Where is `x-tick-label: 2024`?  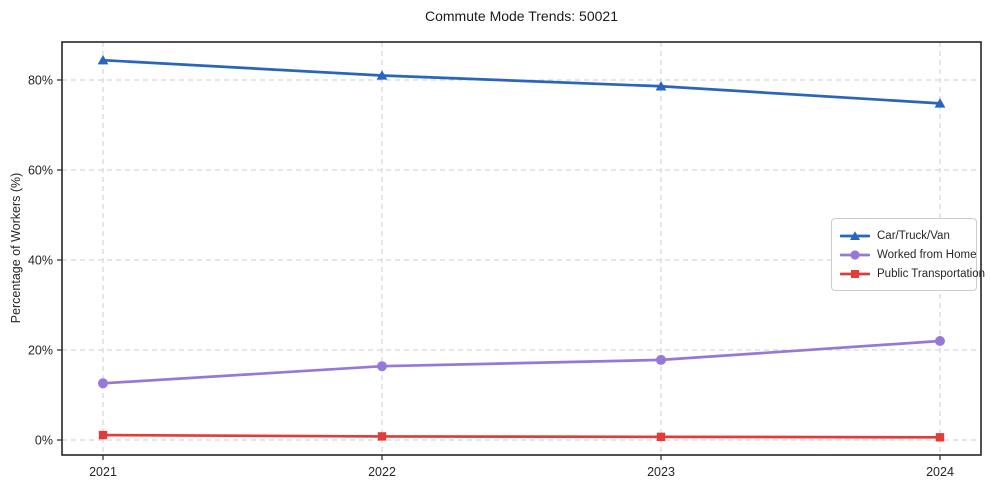
x-tick-label: 2024 is located at coordinates (940, 472).